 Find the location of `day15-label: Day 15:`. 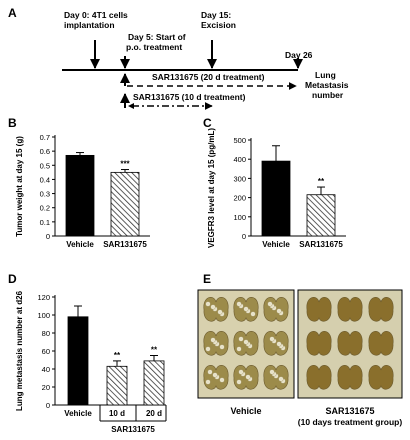

day15-label: Day 15: is located at coordinates (216, 15).